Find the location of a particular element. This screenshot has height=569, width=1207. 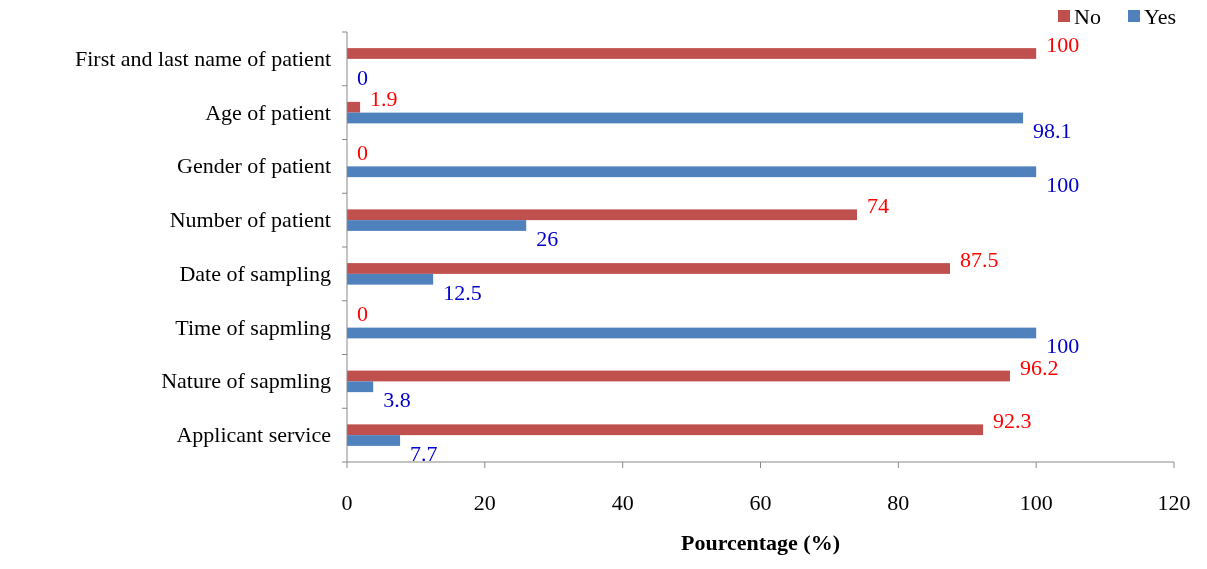

legend-label: Yes is located at coordinates (1160, 16).